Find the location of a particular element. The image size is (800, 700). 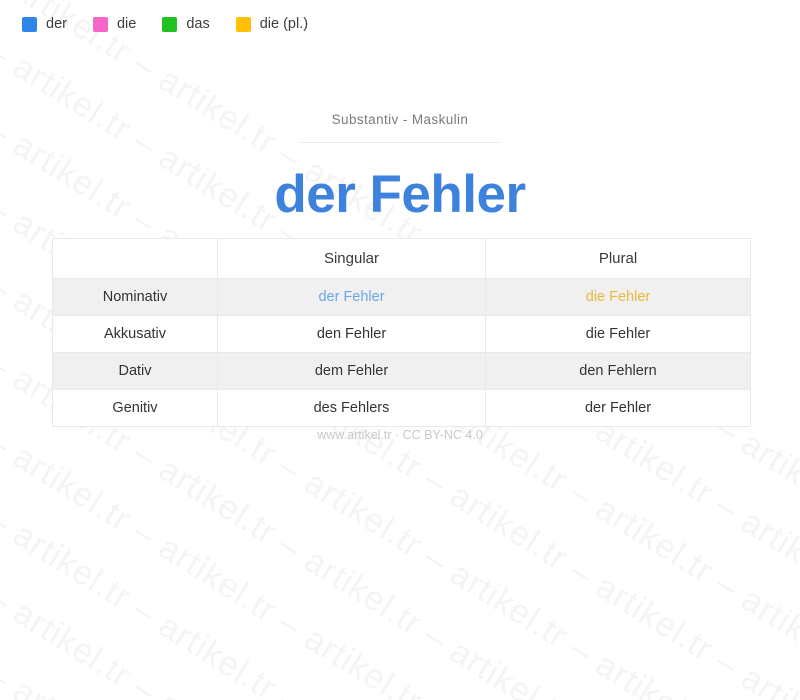

table-header-row: Singular Plural is located at coordinates (401, 258).